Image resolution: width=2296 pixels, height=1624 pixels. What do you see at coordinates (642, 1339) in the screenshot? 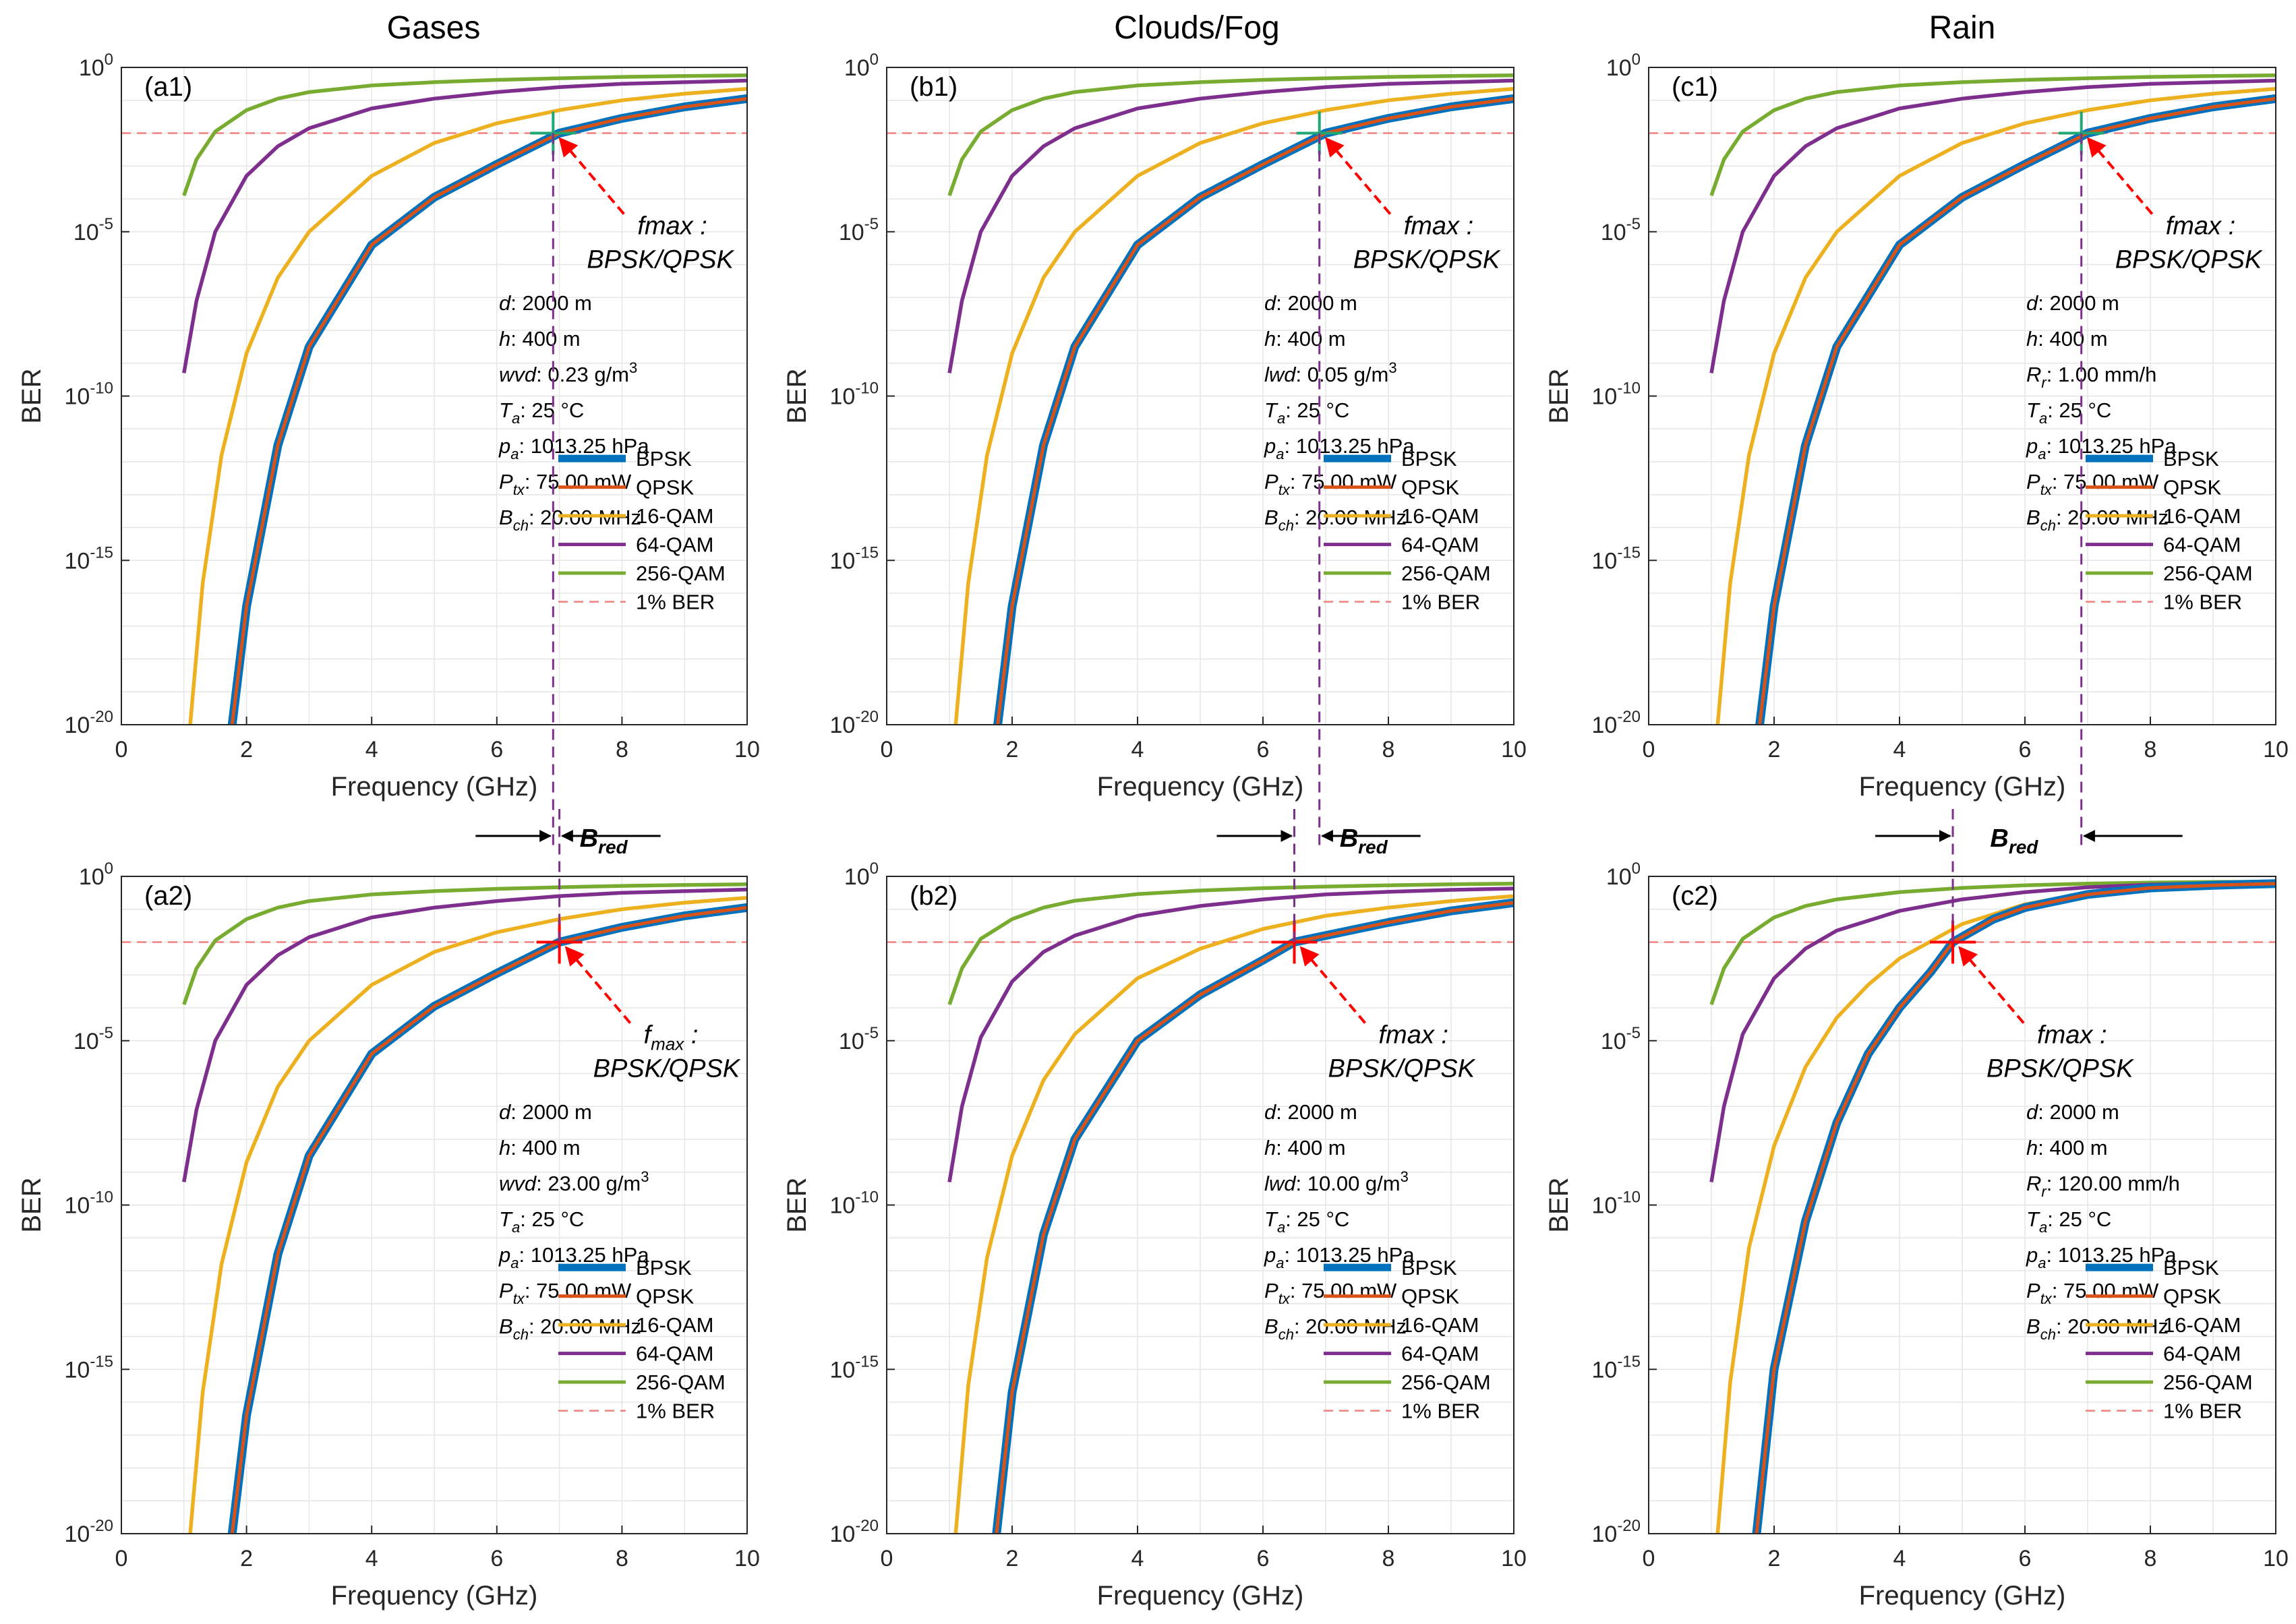
I see `legend: BPSK QPSK 16-QAM 64-QAM 256-QAM 1% BER` at bounding box center [642, 1339].